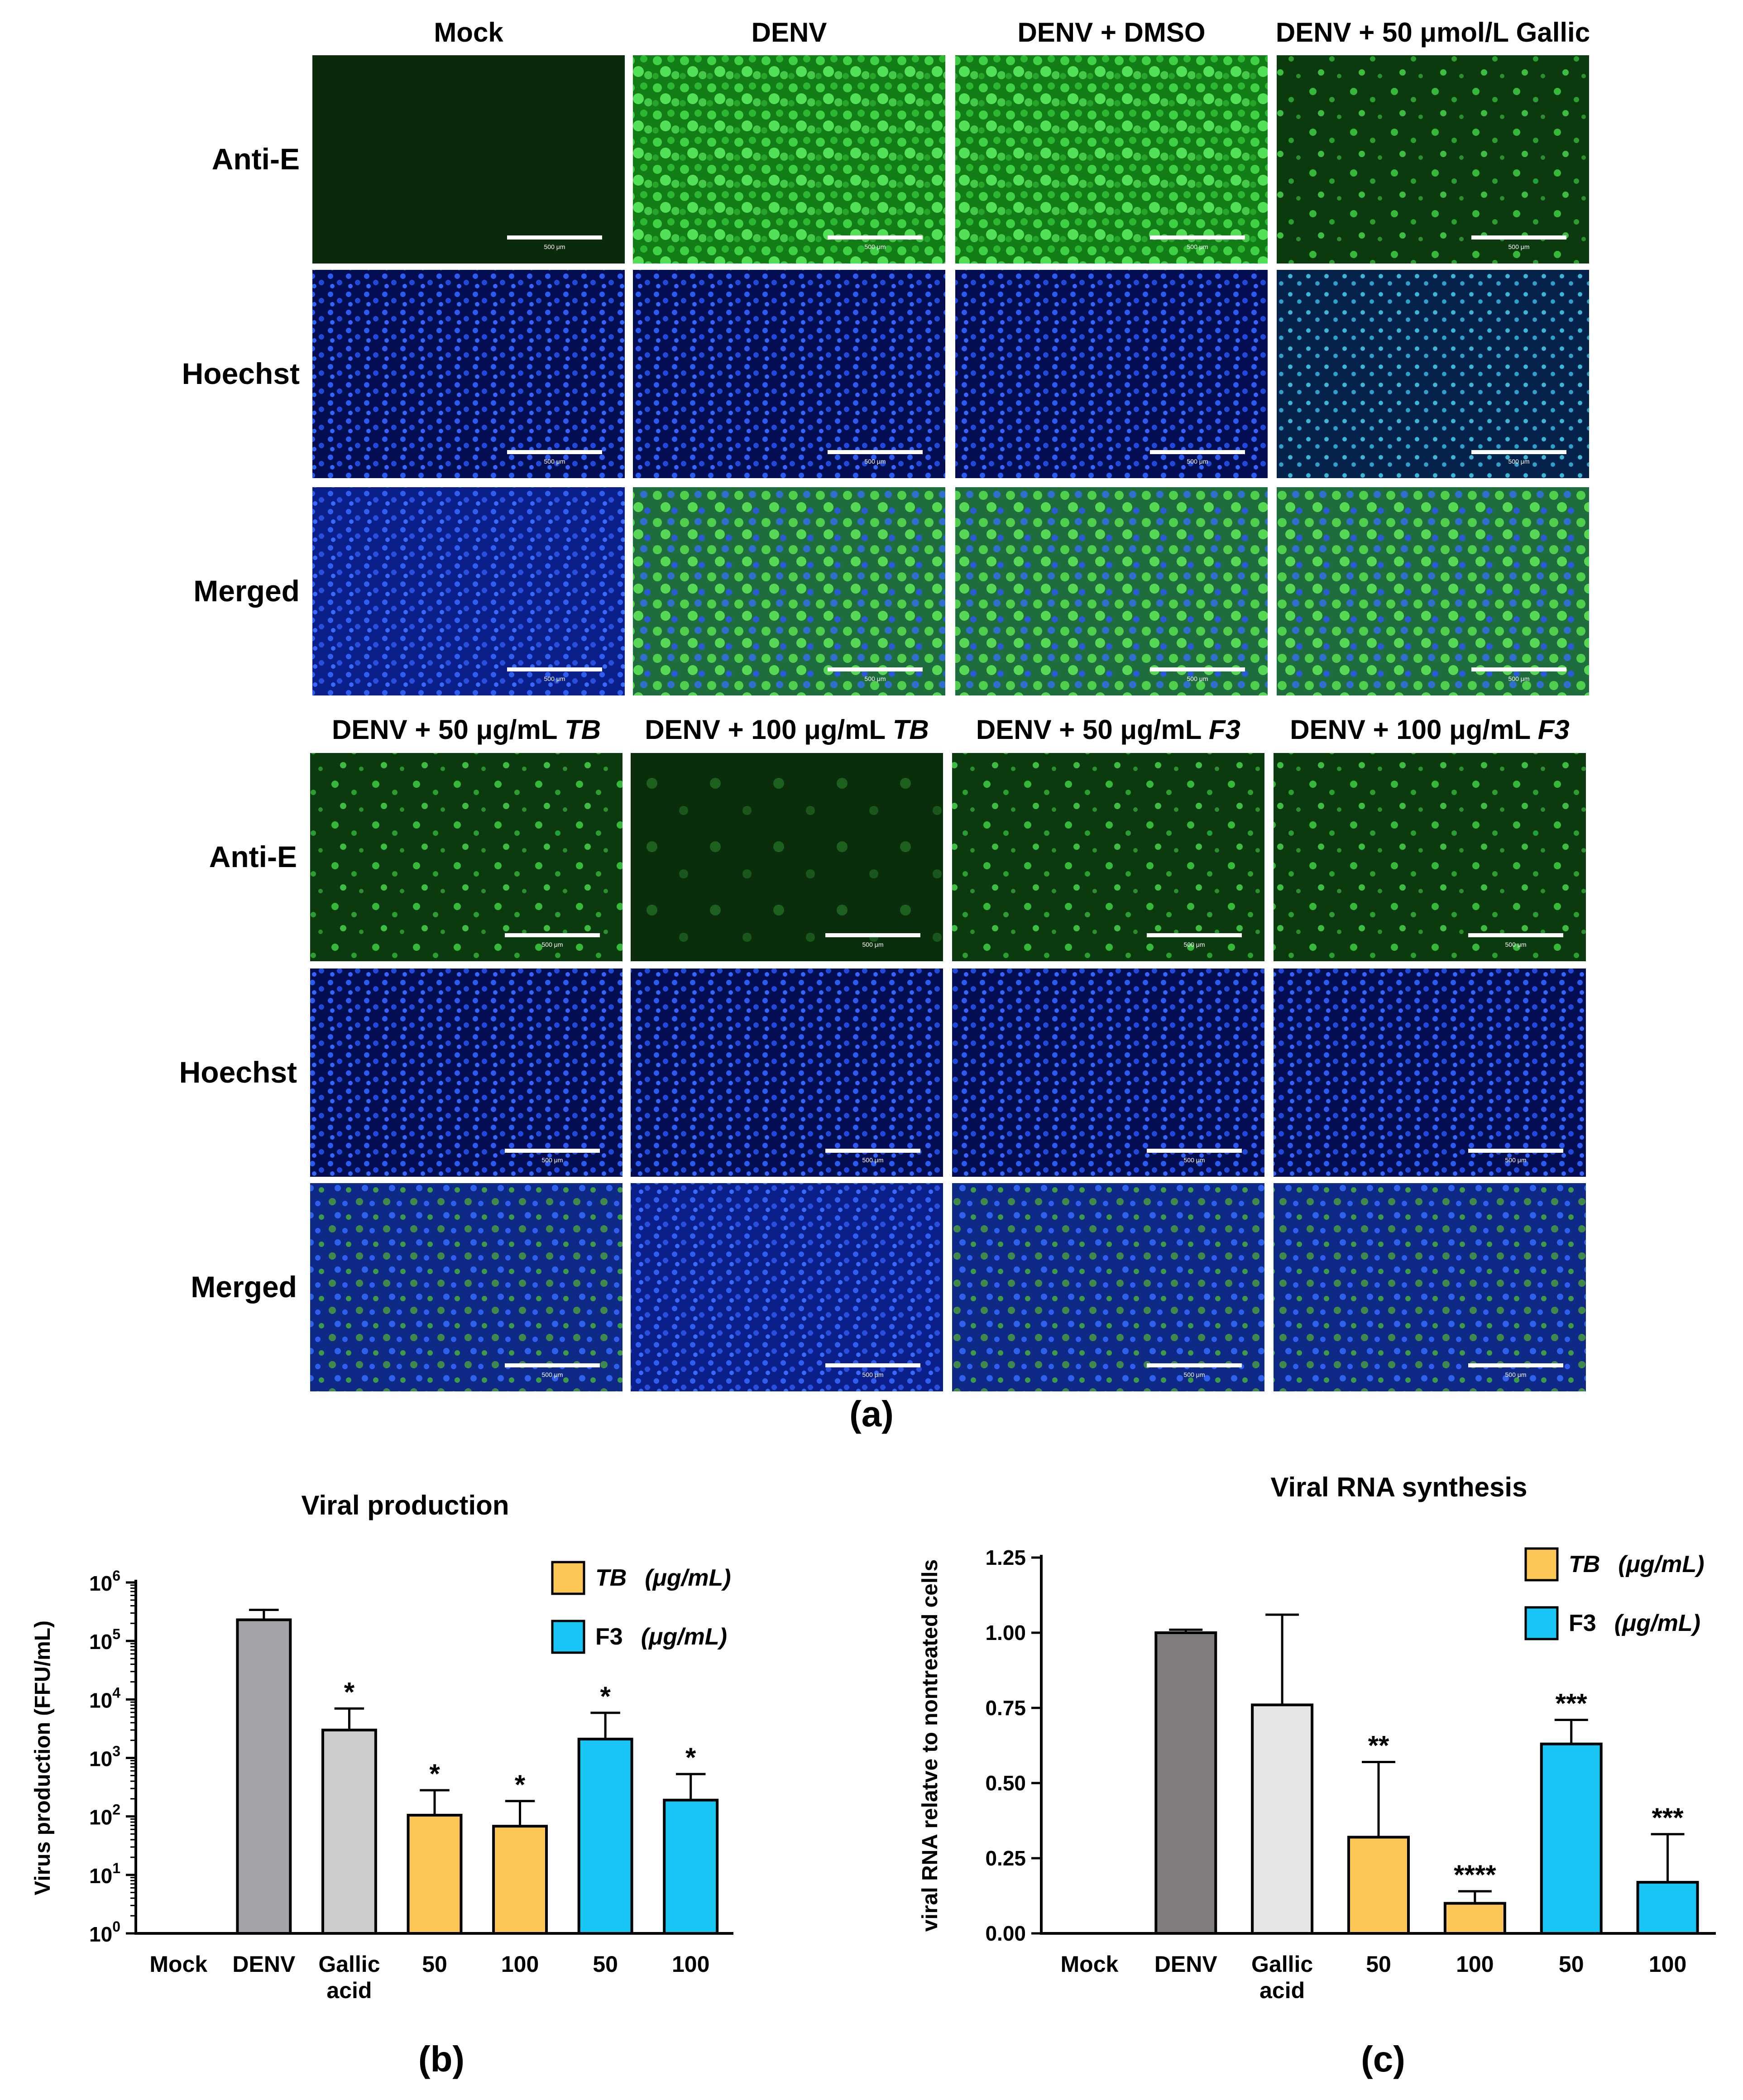  What do you see at coordinates (1399, 1487) in the screenshot?
I see `chart-title: Viral RNA synthesis` at bounding box center [1399, 1487].